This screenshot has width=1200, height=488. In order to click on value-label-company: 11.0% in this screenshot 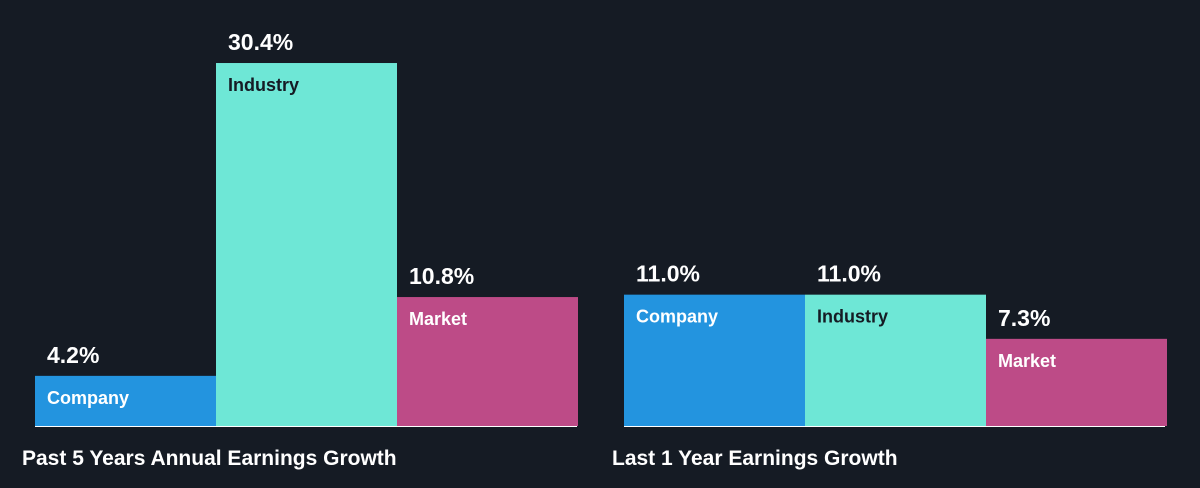, I will do `click(668, 274)`.